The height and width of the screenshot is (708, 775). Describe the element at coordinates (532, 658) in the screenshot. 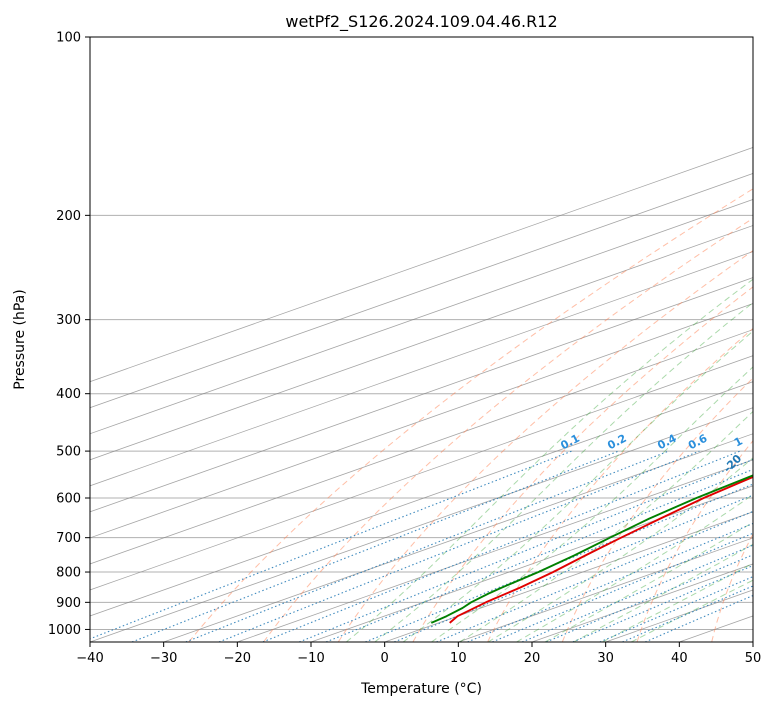

I see `x-tick-label: 20` at that location.